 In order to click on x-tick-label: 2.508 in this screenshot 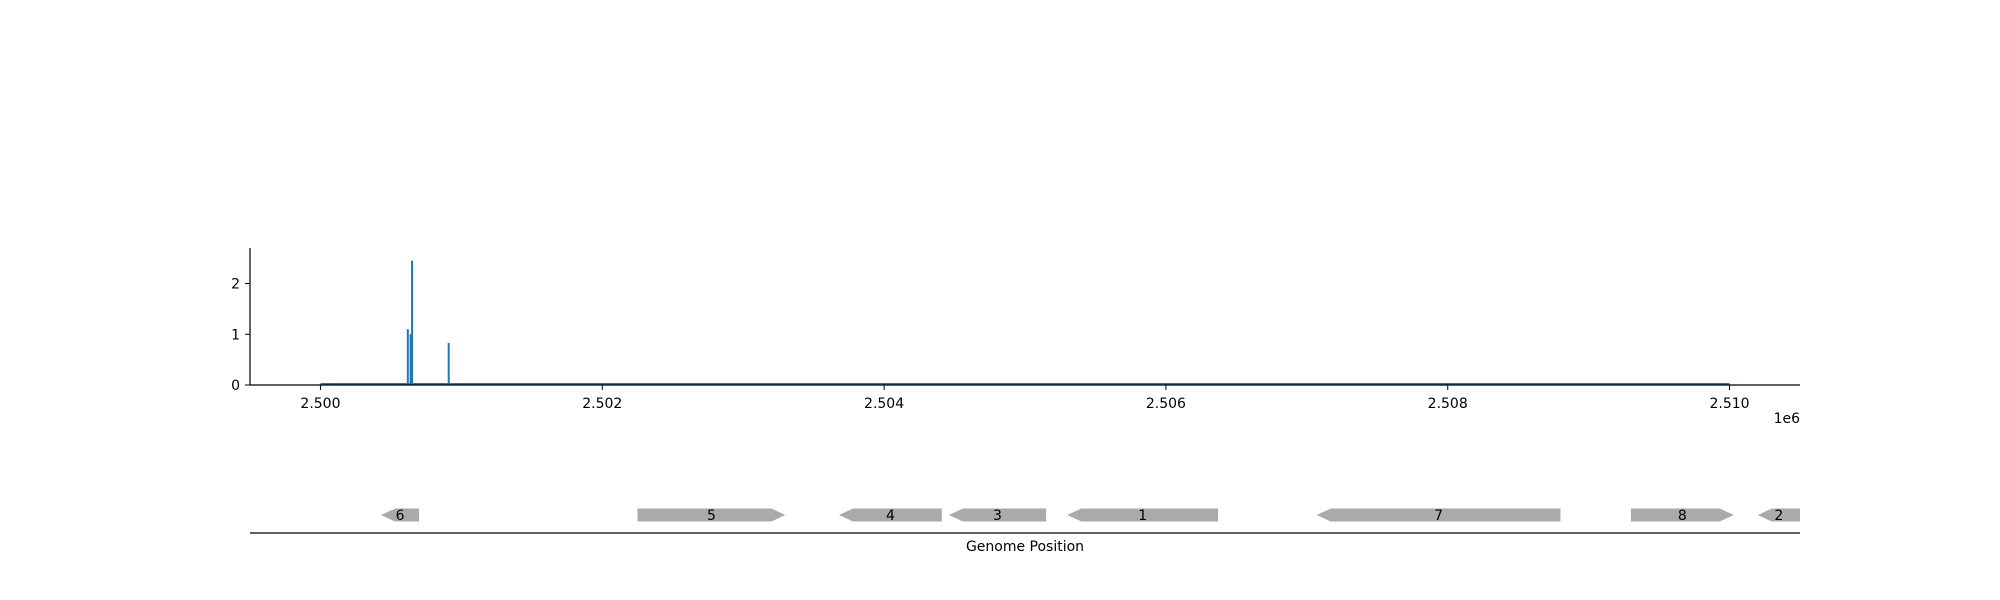, I will do `click(1448, 404)`.